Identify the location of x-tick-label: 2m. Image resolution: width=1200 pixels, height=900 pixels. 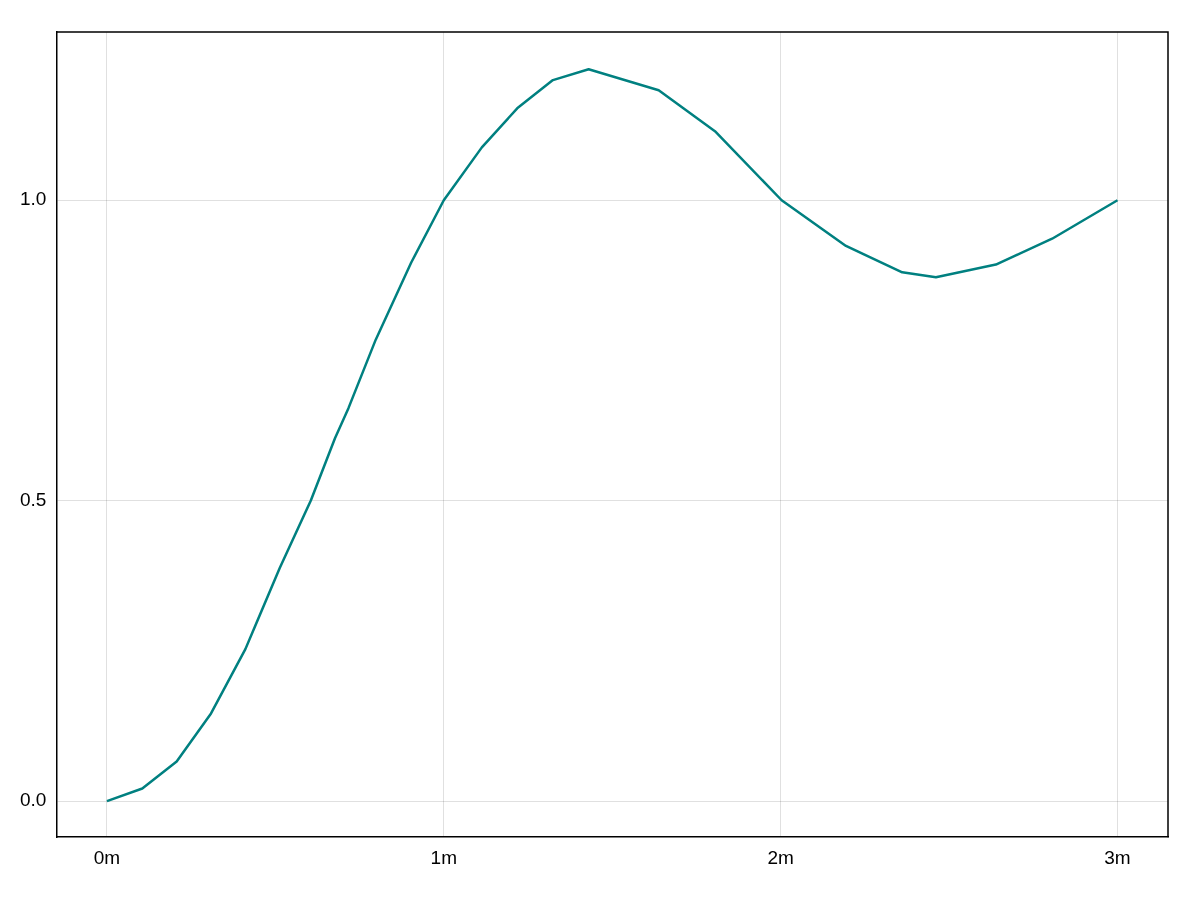
(780, 857).